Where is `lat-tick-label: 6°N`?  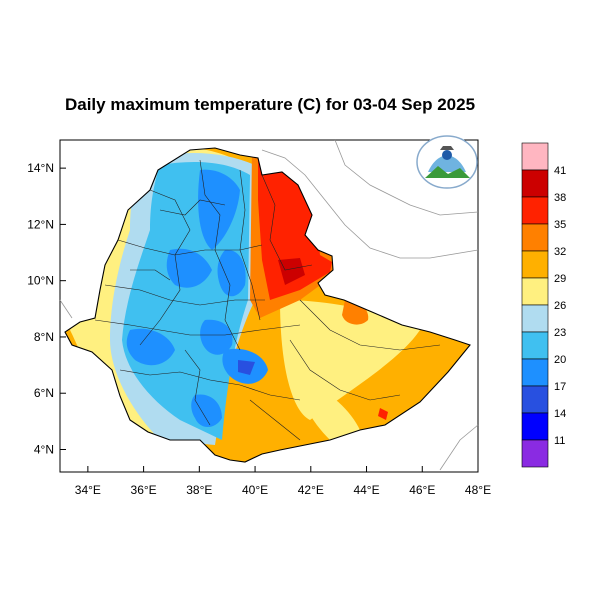 lat-tick-label: 6°N is located at coordinates (44, 393).